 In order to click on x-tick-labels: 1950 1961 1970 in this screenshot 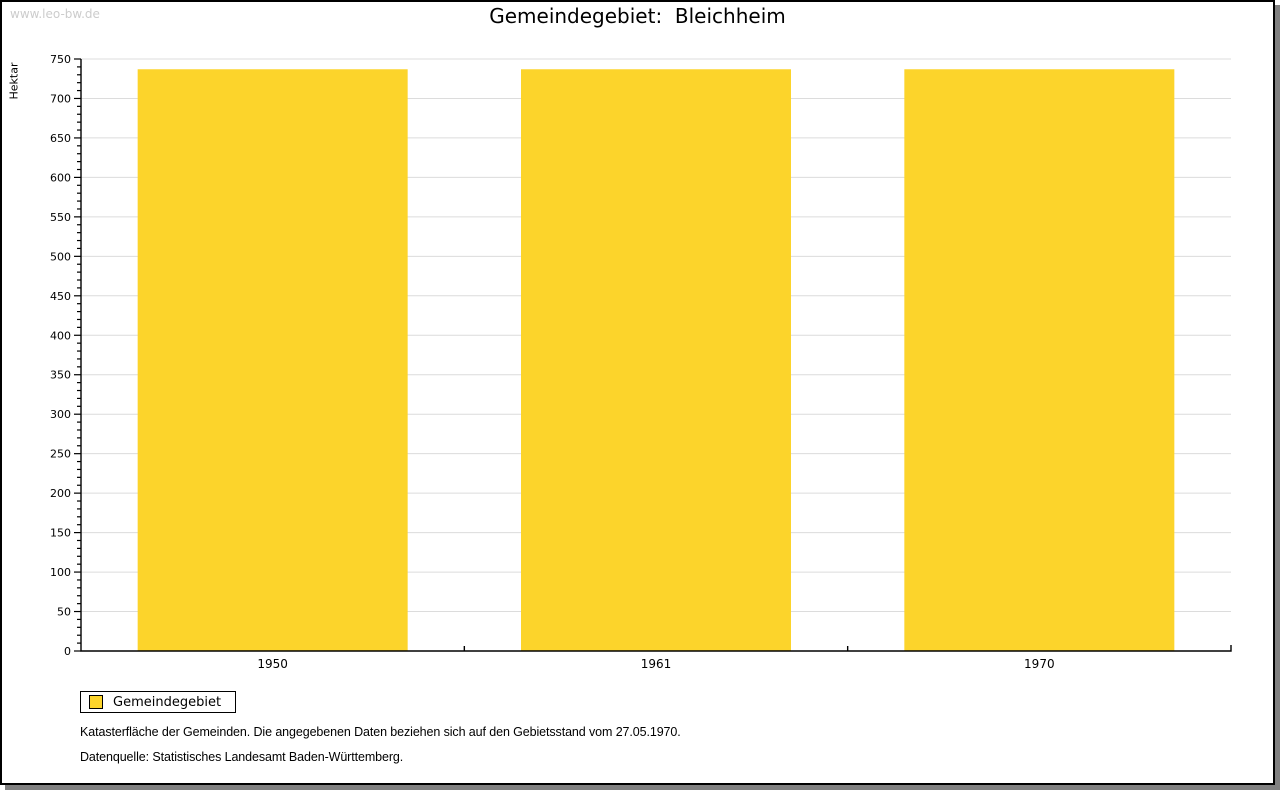, I will do `click(655, 664)`.